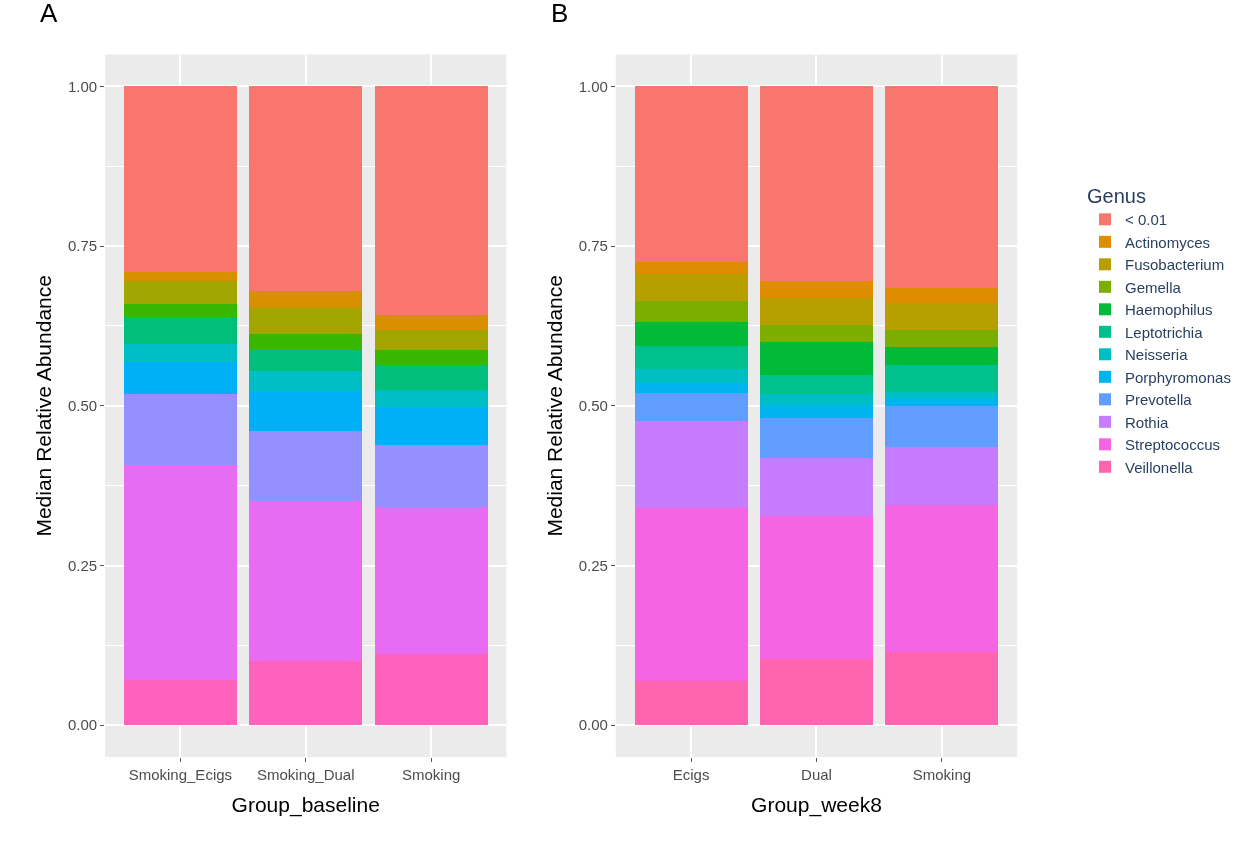  Describe the element at coordinates (1164, 332) in the screenshot. I see `legend-label: Leptotrichia` at that location.